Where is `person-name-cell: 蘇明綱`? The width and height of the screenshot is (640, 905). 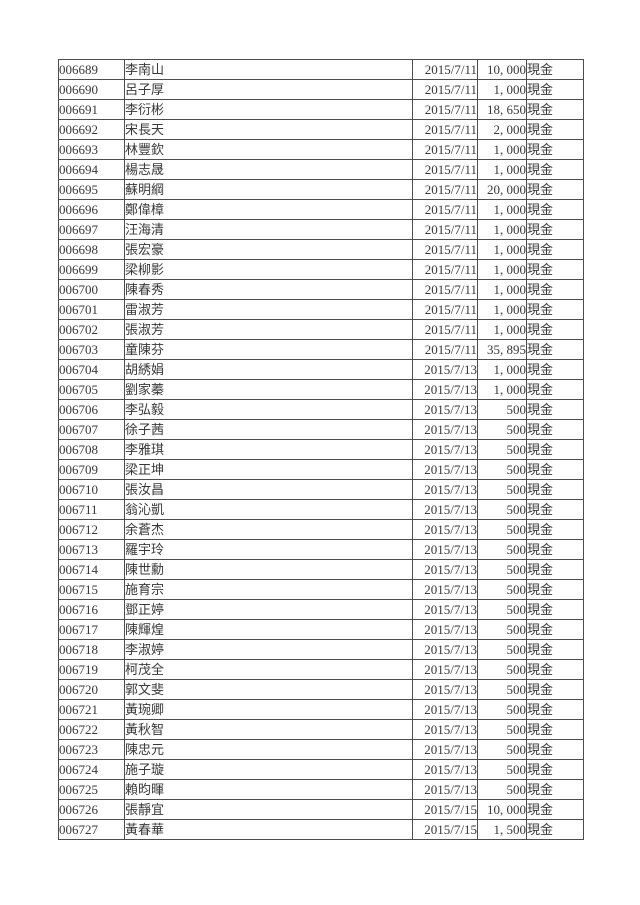
person-name-cell: 蘇明綱 is located at coordinates (268, 189).